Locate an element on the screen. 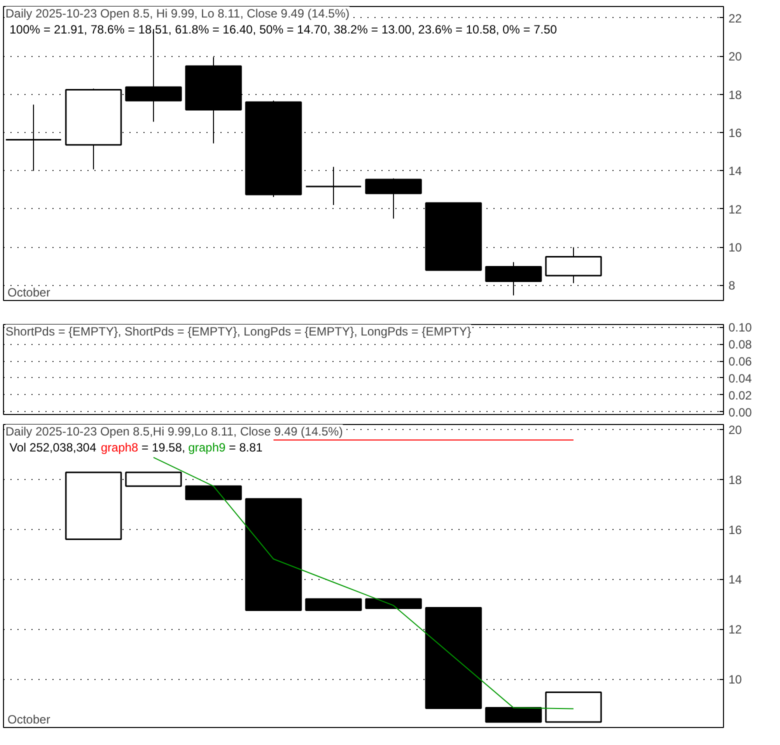 This screenshot has height=745, width=780. y-tick-label: 0.10 is located at coordinates (740, 327).